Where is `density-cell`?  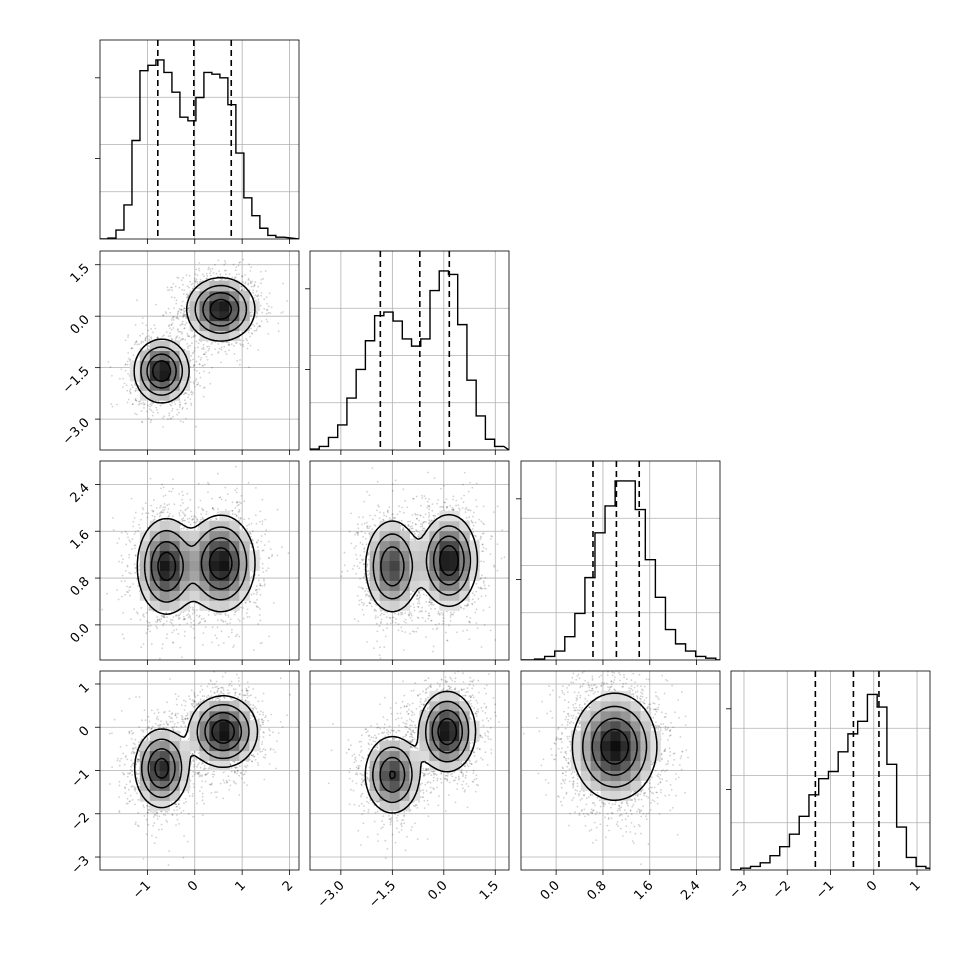
density-cell is located at coordinates (195, 296).